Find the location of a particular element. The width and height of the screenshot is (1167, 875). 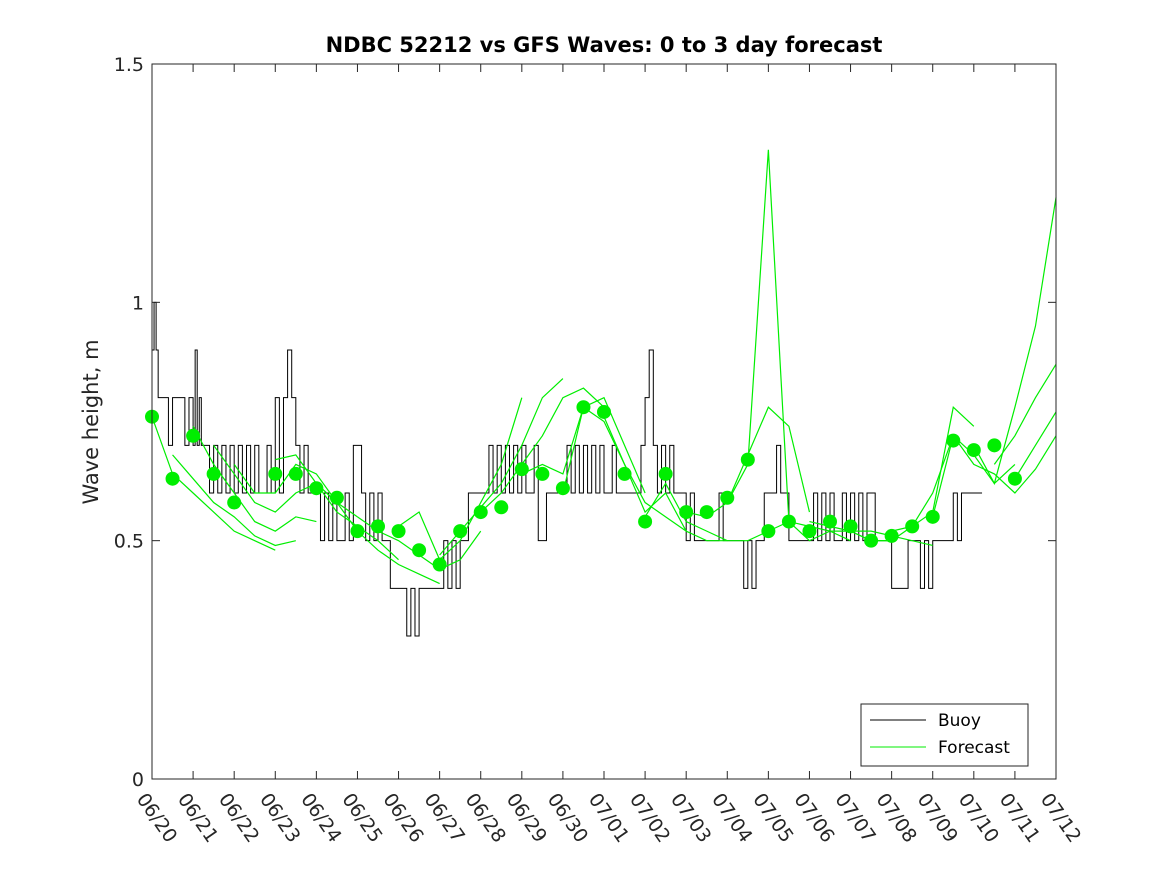

forecast-markers is located at coordinates (583, 486).